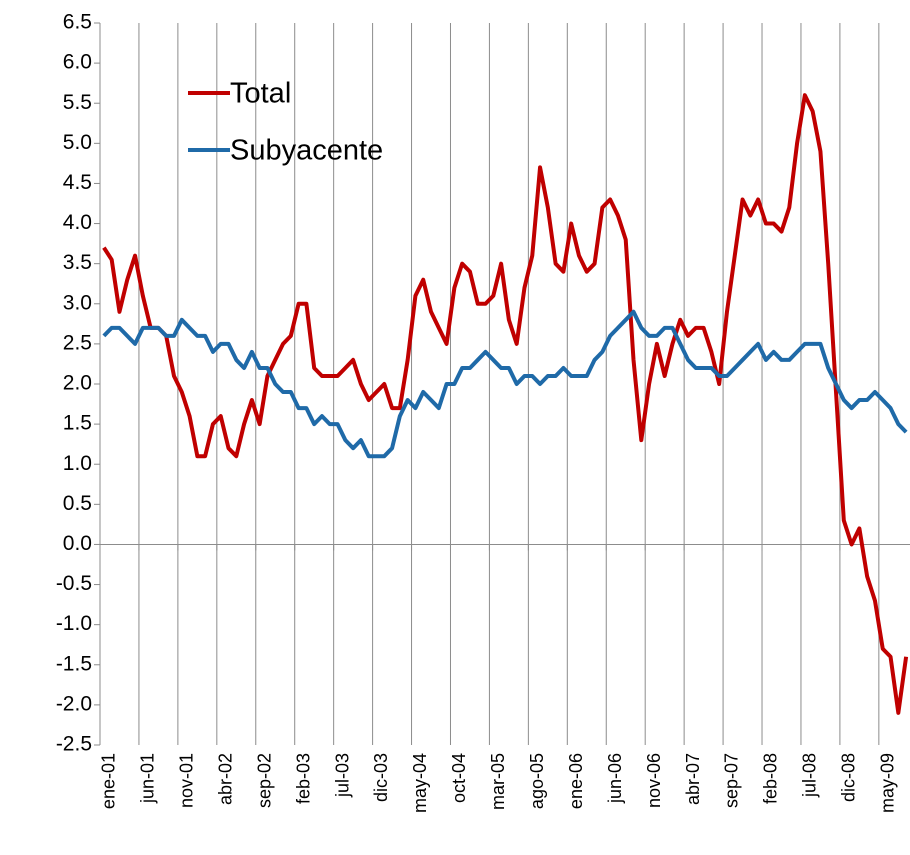 The image size is (910, 855). I want to click on x-tick-label: ene-06, so click(576, 781).